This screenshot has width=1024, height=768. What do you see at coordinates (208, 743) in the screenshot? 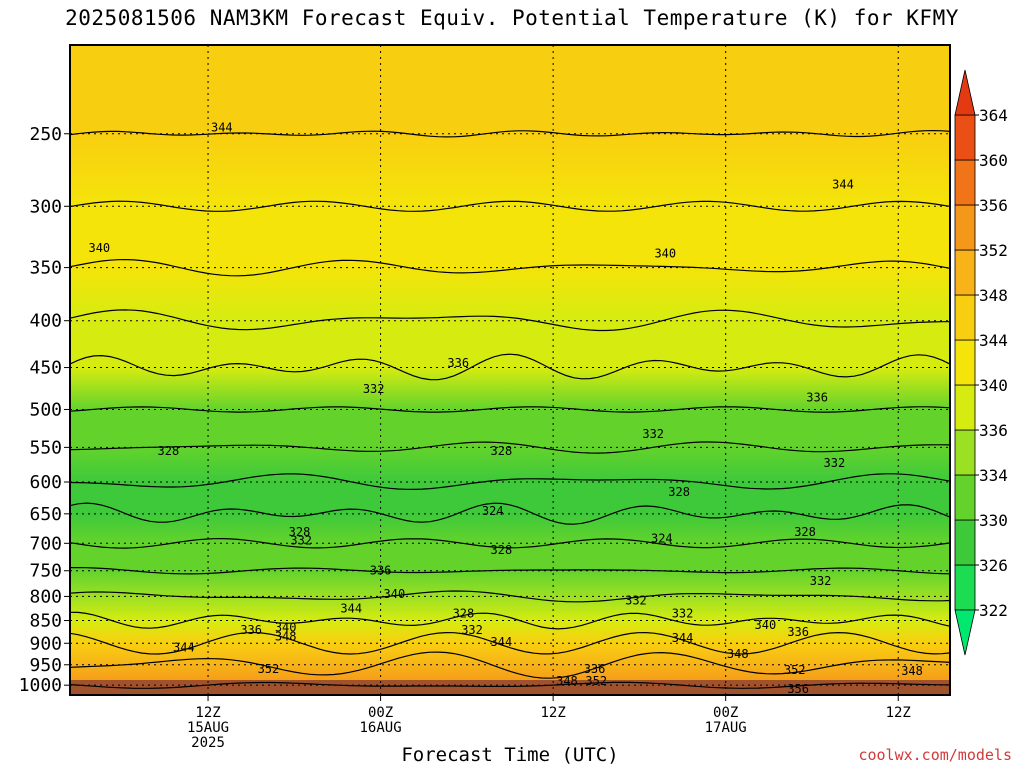
I see `x-tick-label: 2025` at bounding box center [208, 743].